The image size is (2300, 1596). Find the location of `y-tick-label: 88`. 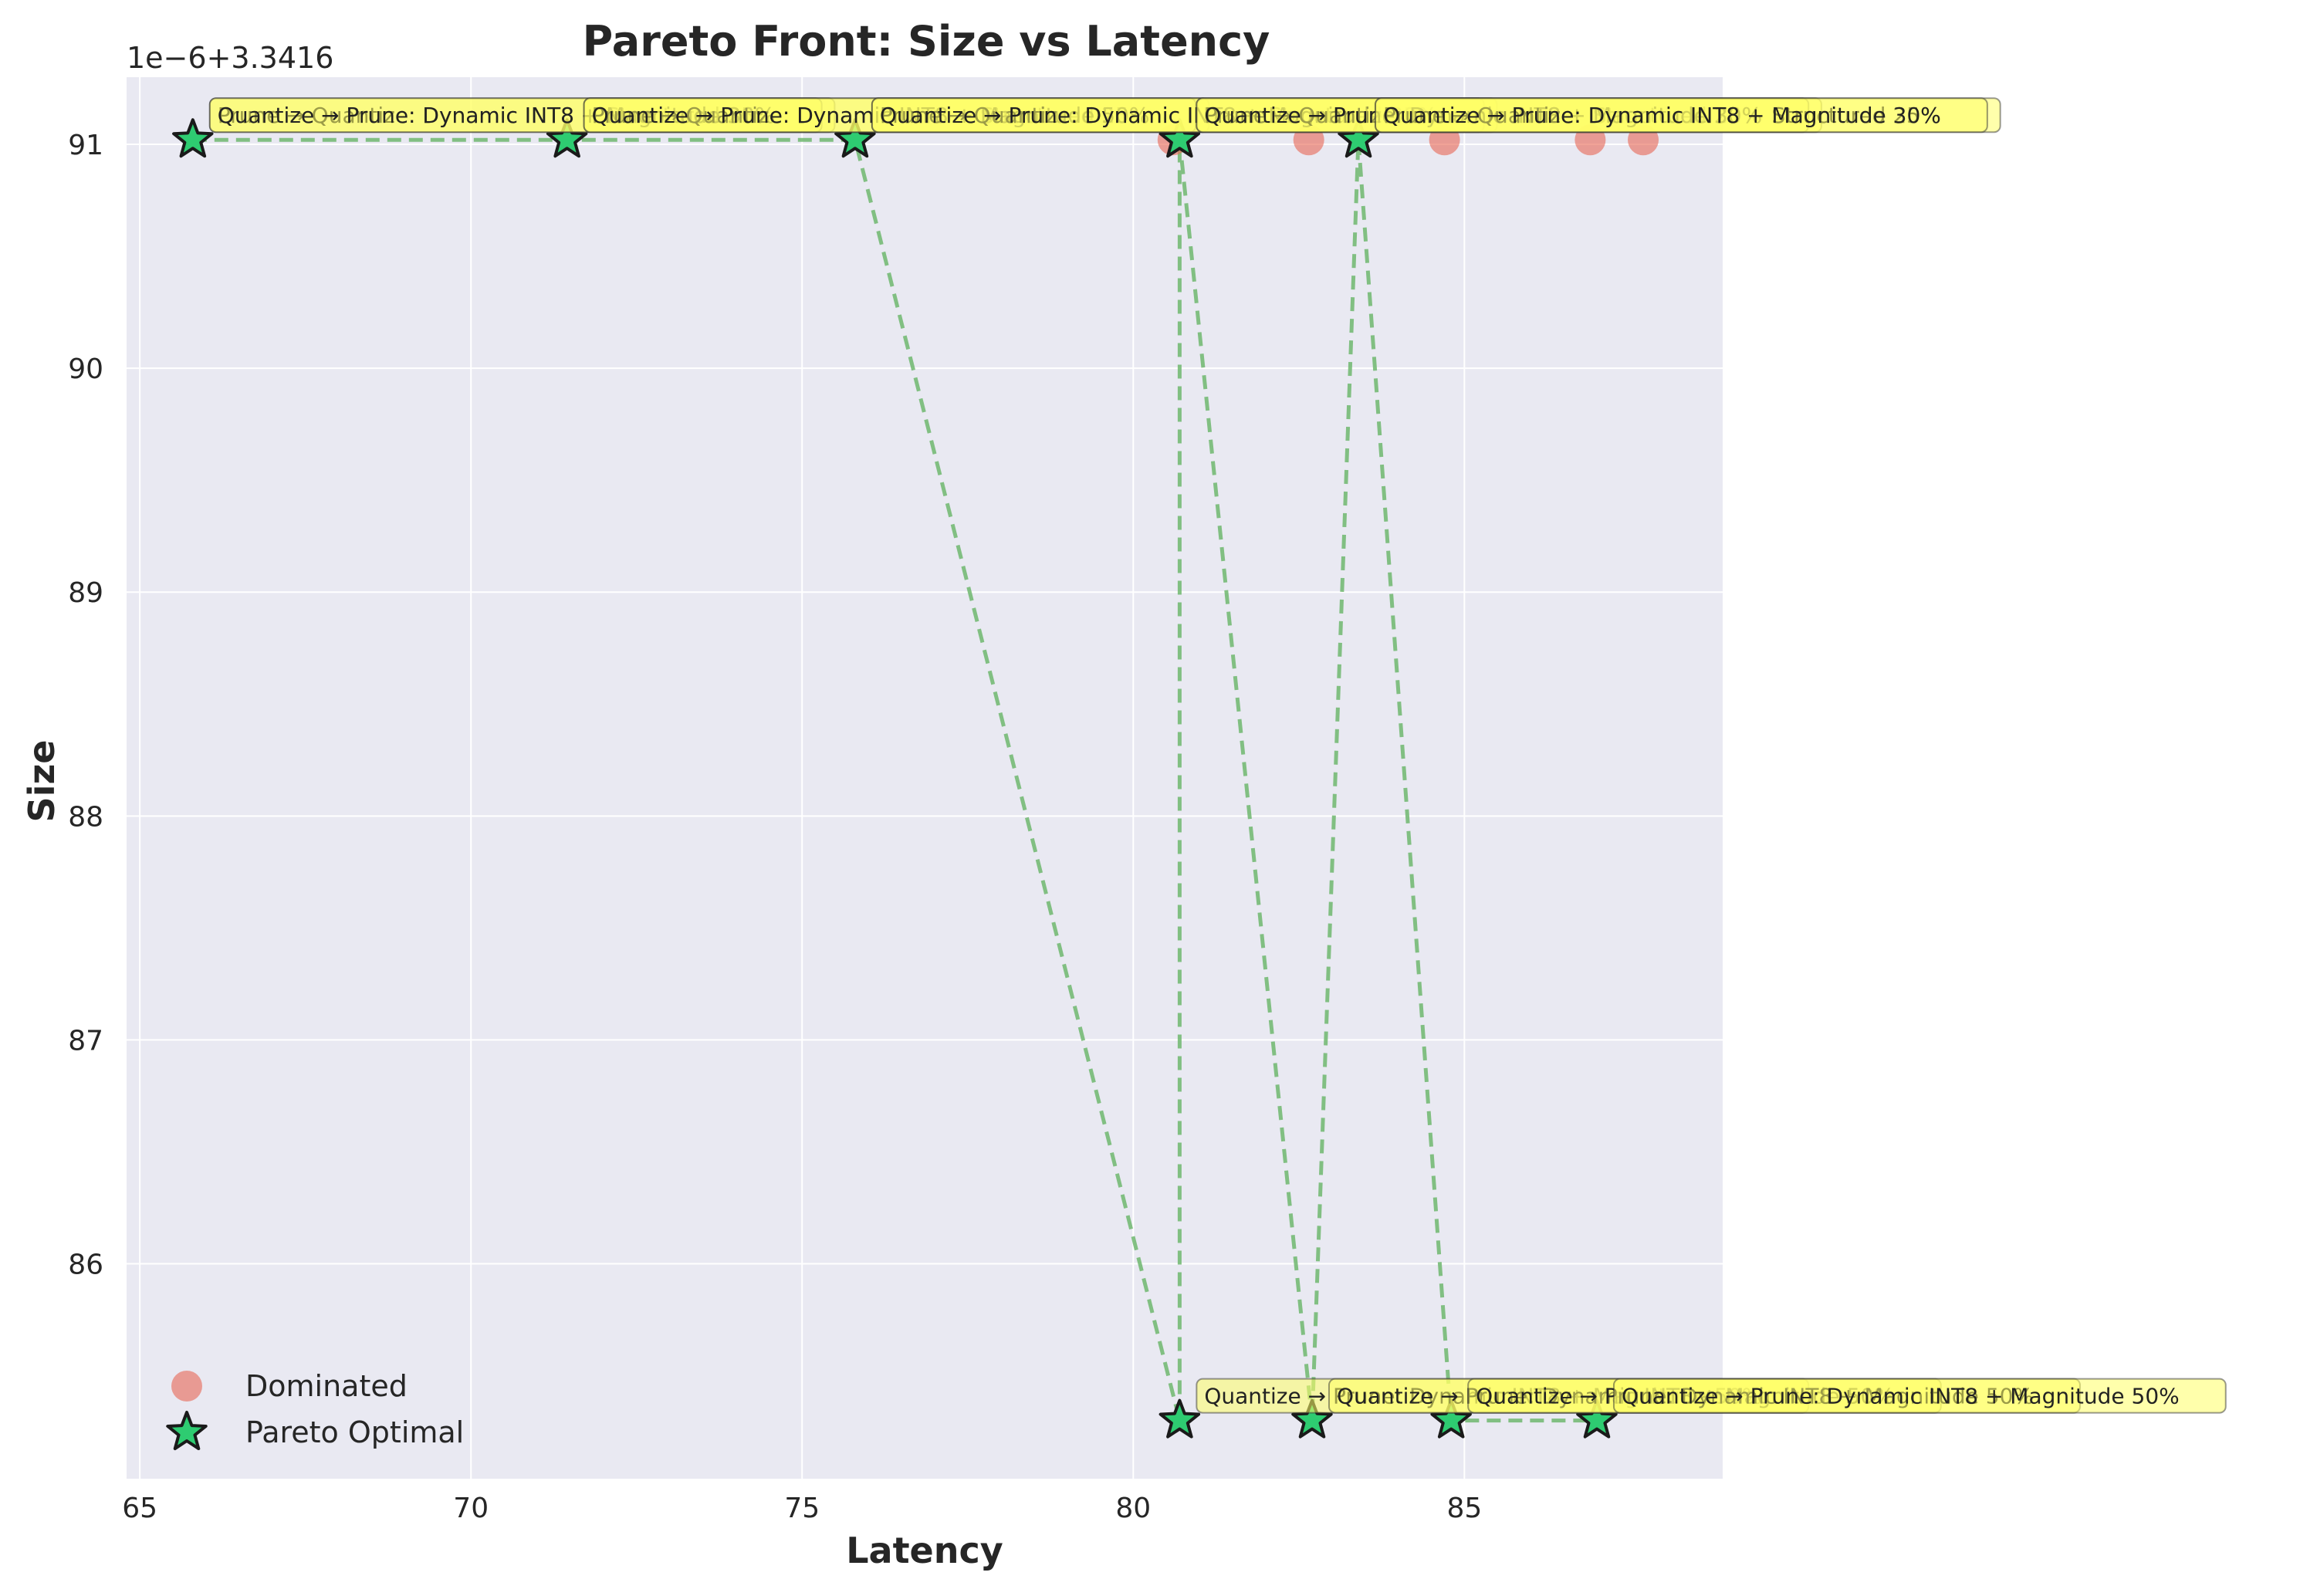

y-tick-label: 88 is located at coordinates (86, 817).